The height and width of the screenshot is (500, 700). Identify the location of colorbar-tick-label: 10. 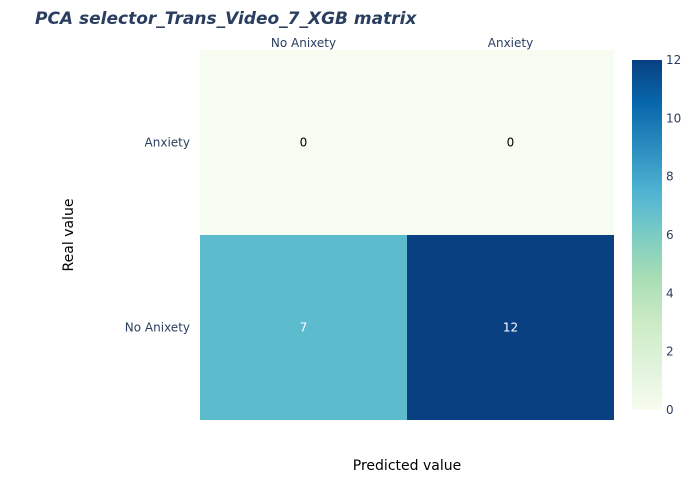
(673, 118).